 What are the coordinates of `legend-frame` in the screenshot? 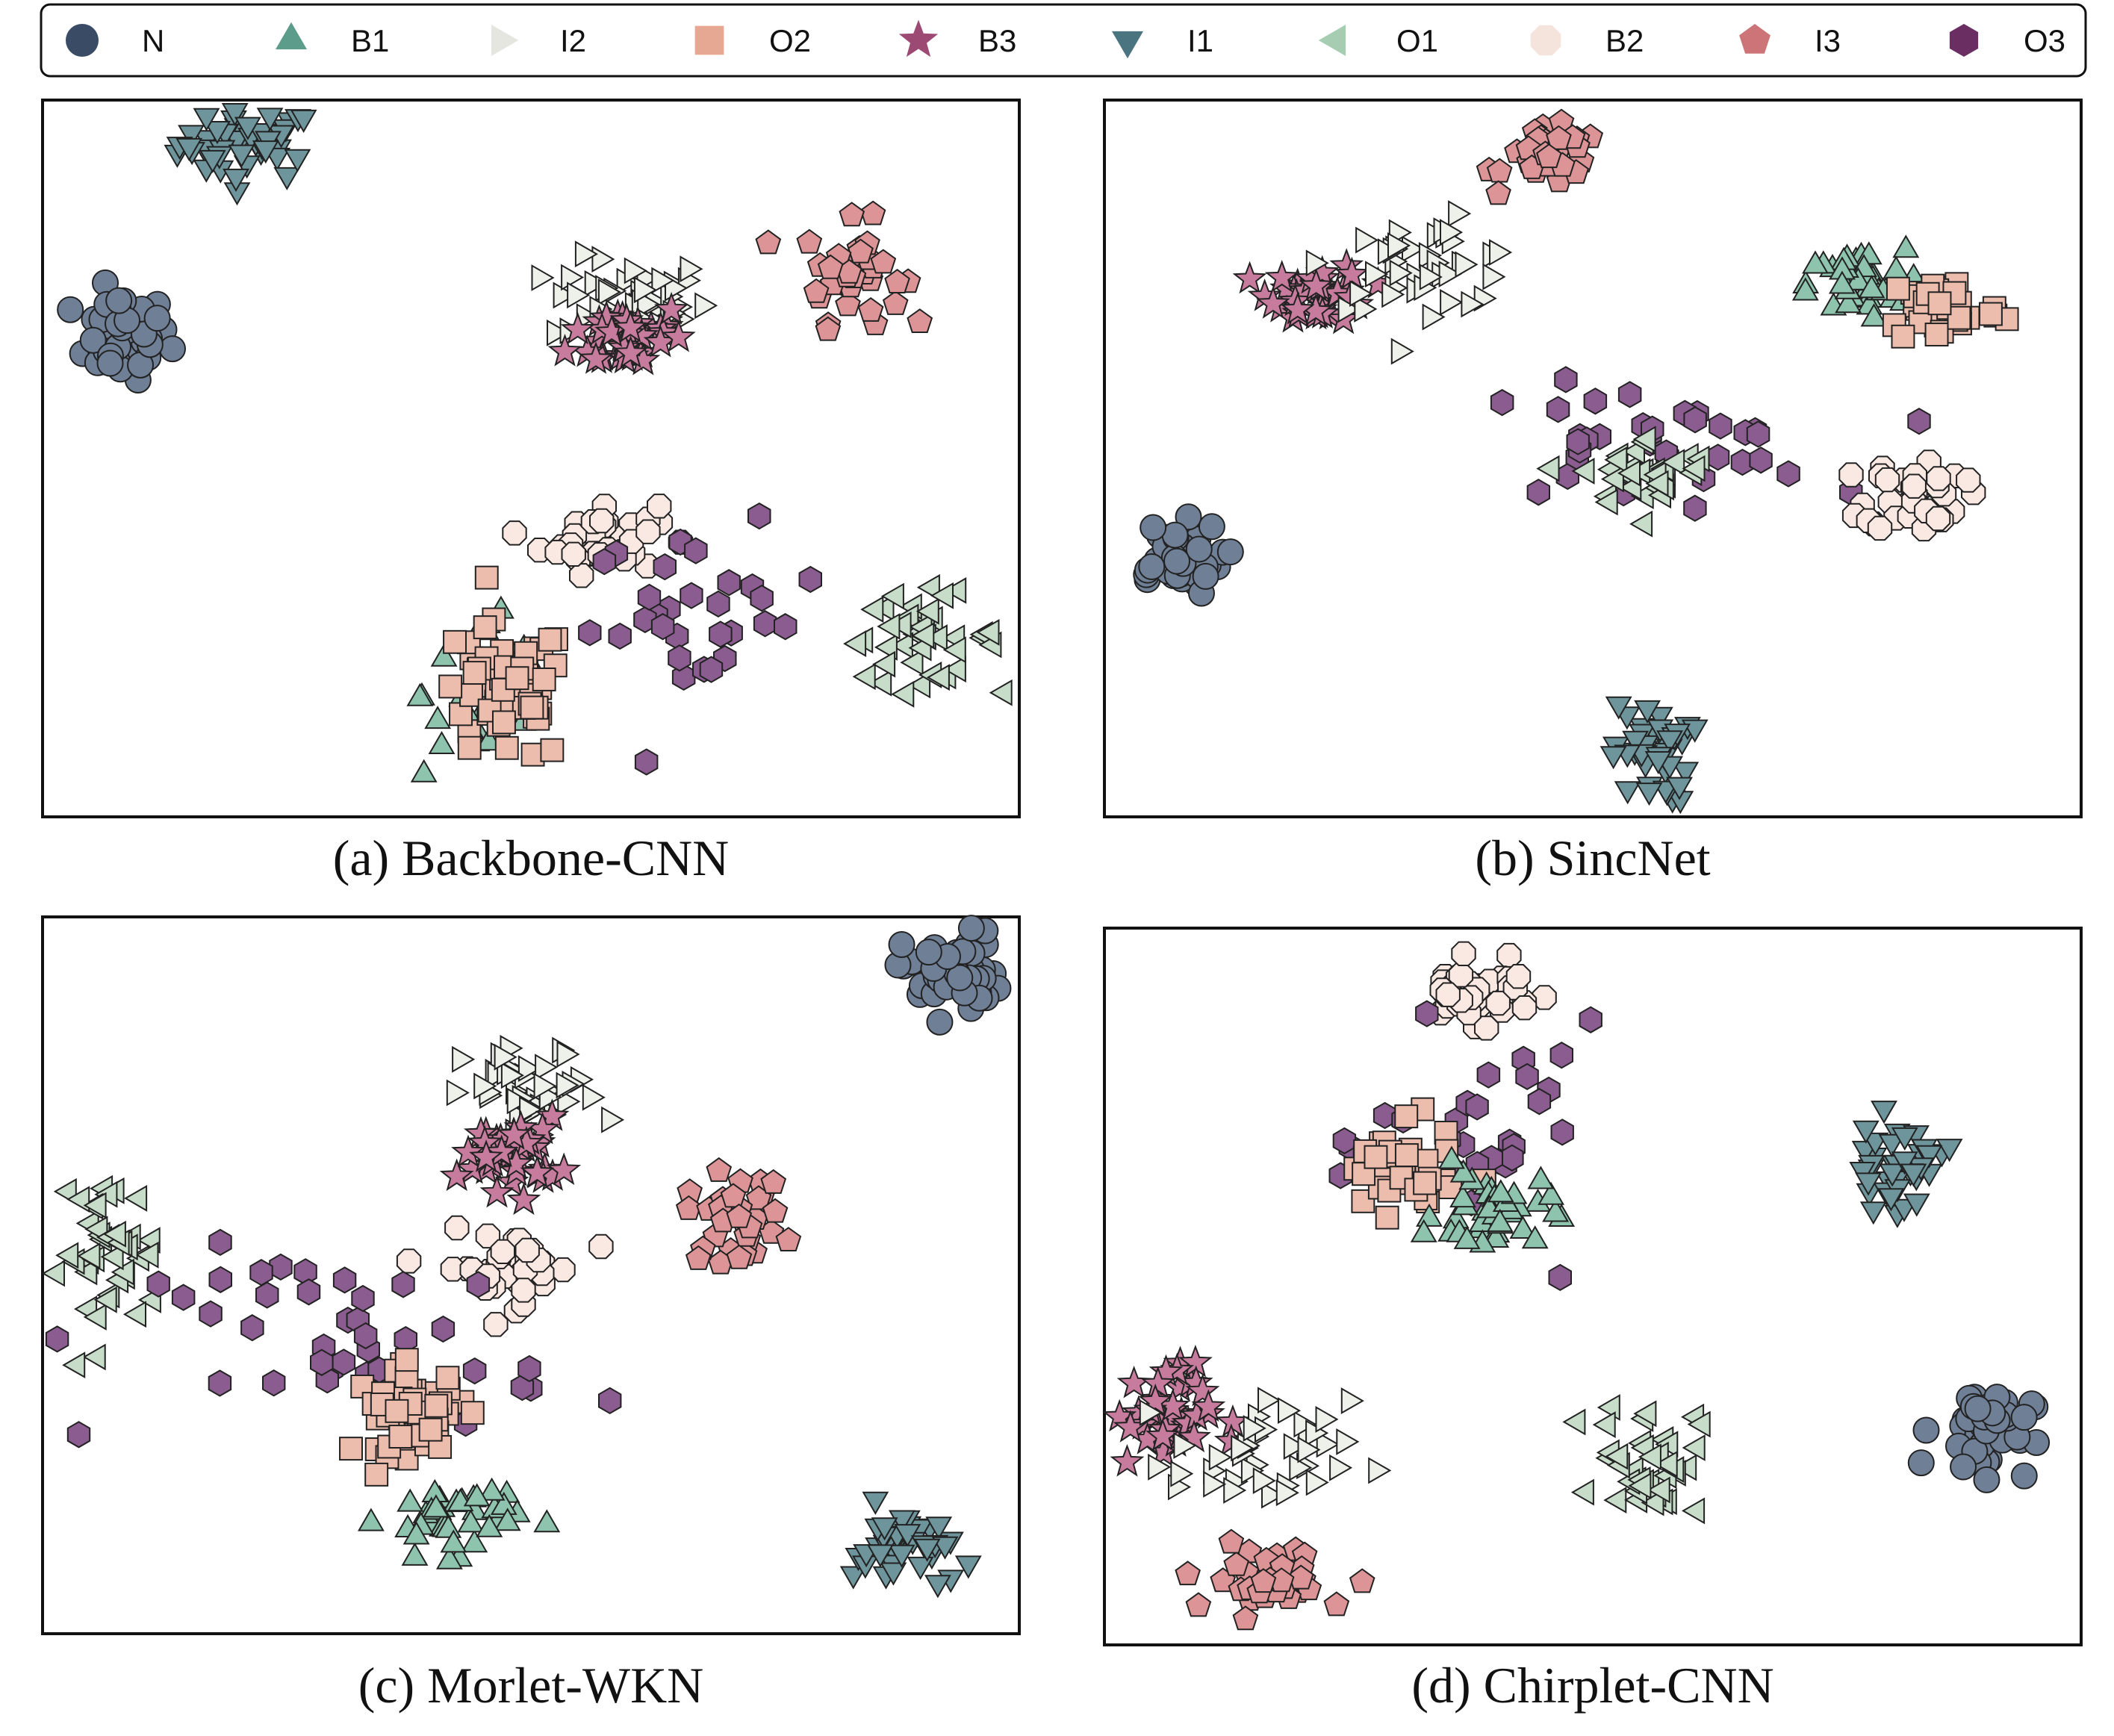 It's located at (1063, 40).